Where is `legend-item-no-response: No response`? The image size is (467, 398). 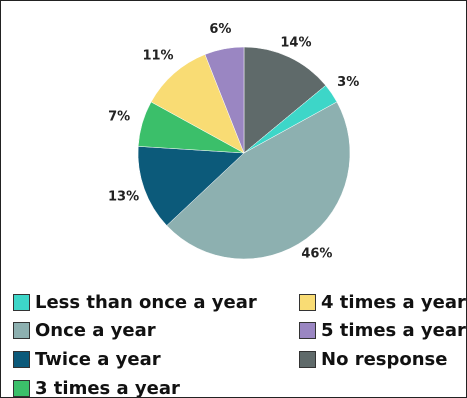
legend-item-no-response: No response is located at coordinates (373, 359).